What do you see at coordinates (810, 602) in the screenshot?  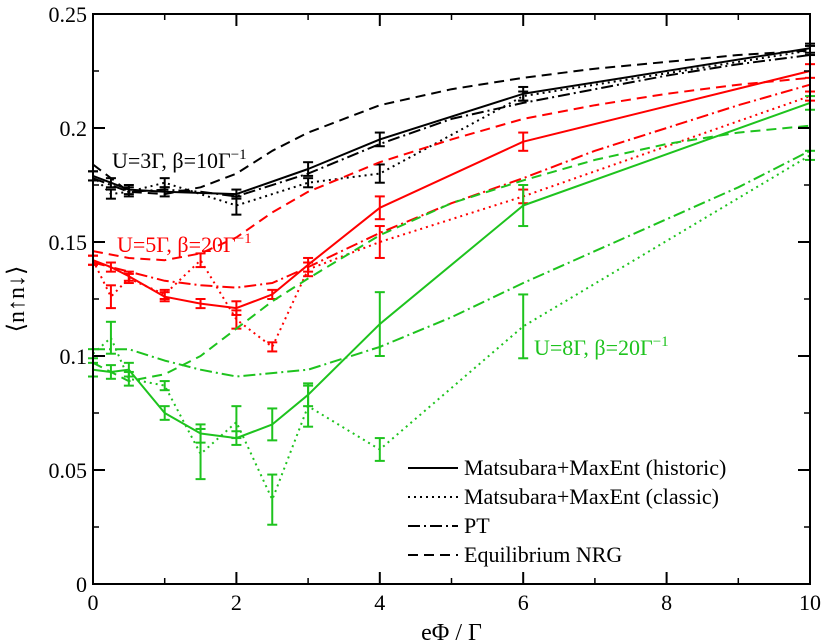 I see `x-tick-label: 10` at bounding box center [810, 602].